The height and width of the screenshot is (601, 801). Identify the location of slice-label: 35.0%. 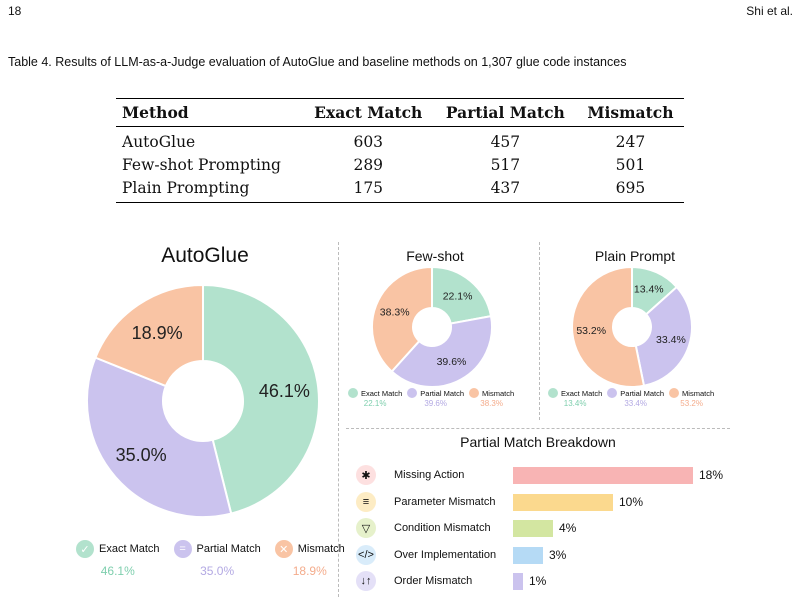
(141, 455).